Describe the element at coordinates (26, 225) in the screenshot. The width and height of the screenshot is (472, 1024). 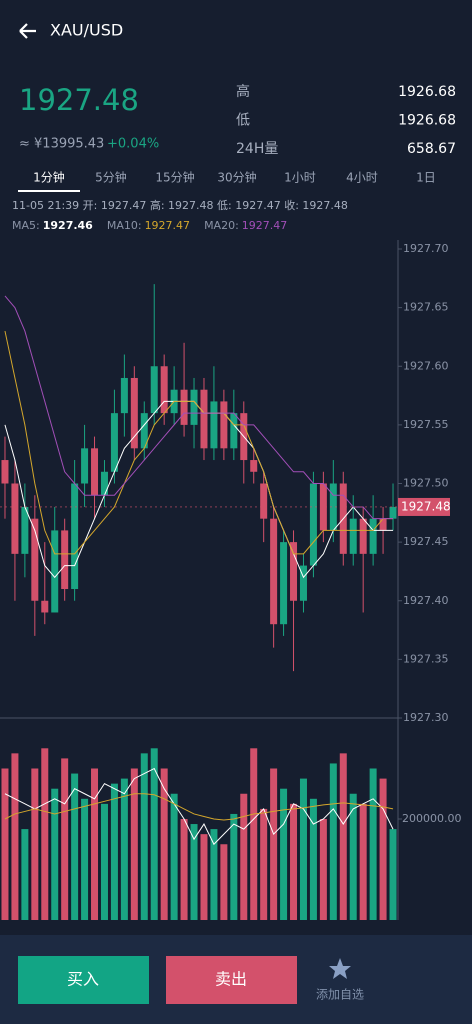
I see `ma-name: MA5:` at that location.